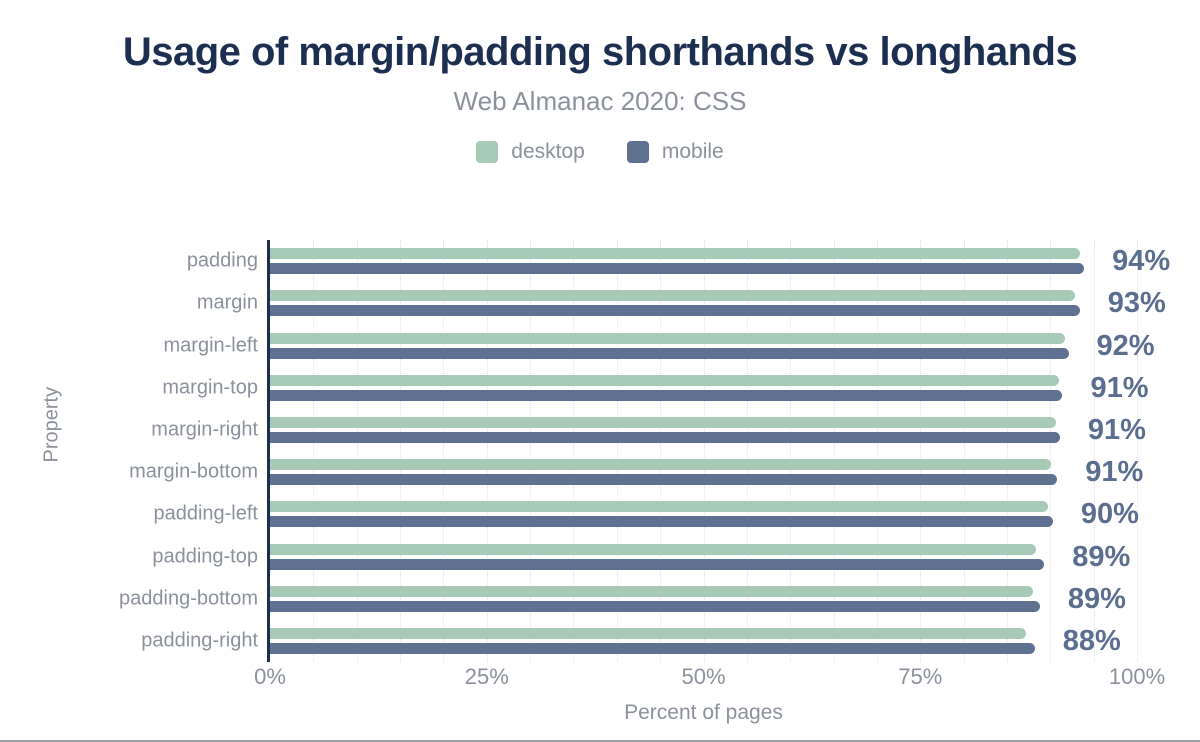  Describe the element at coordinates (1136, 303) in the screenshot. I see `value-label-margin: 93%` at that location.